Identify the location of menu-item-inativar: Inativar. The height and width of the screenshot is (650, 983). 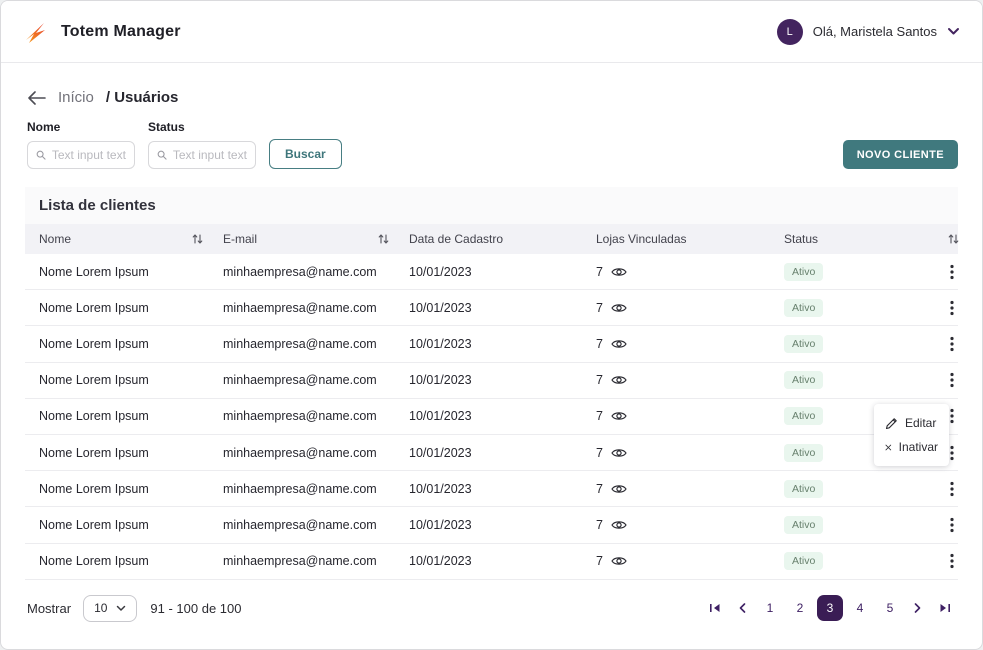
(911, 447).